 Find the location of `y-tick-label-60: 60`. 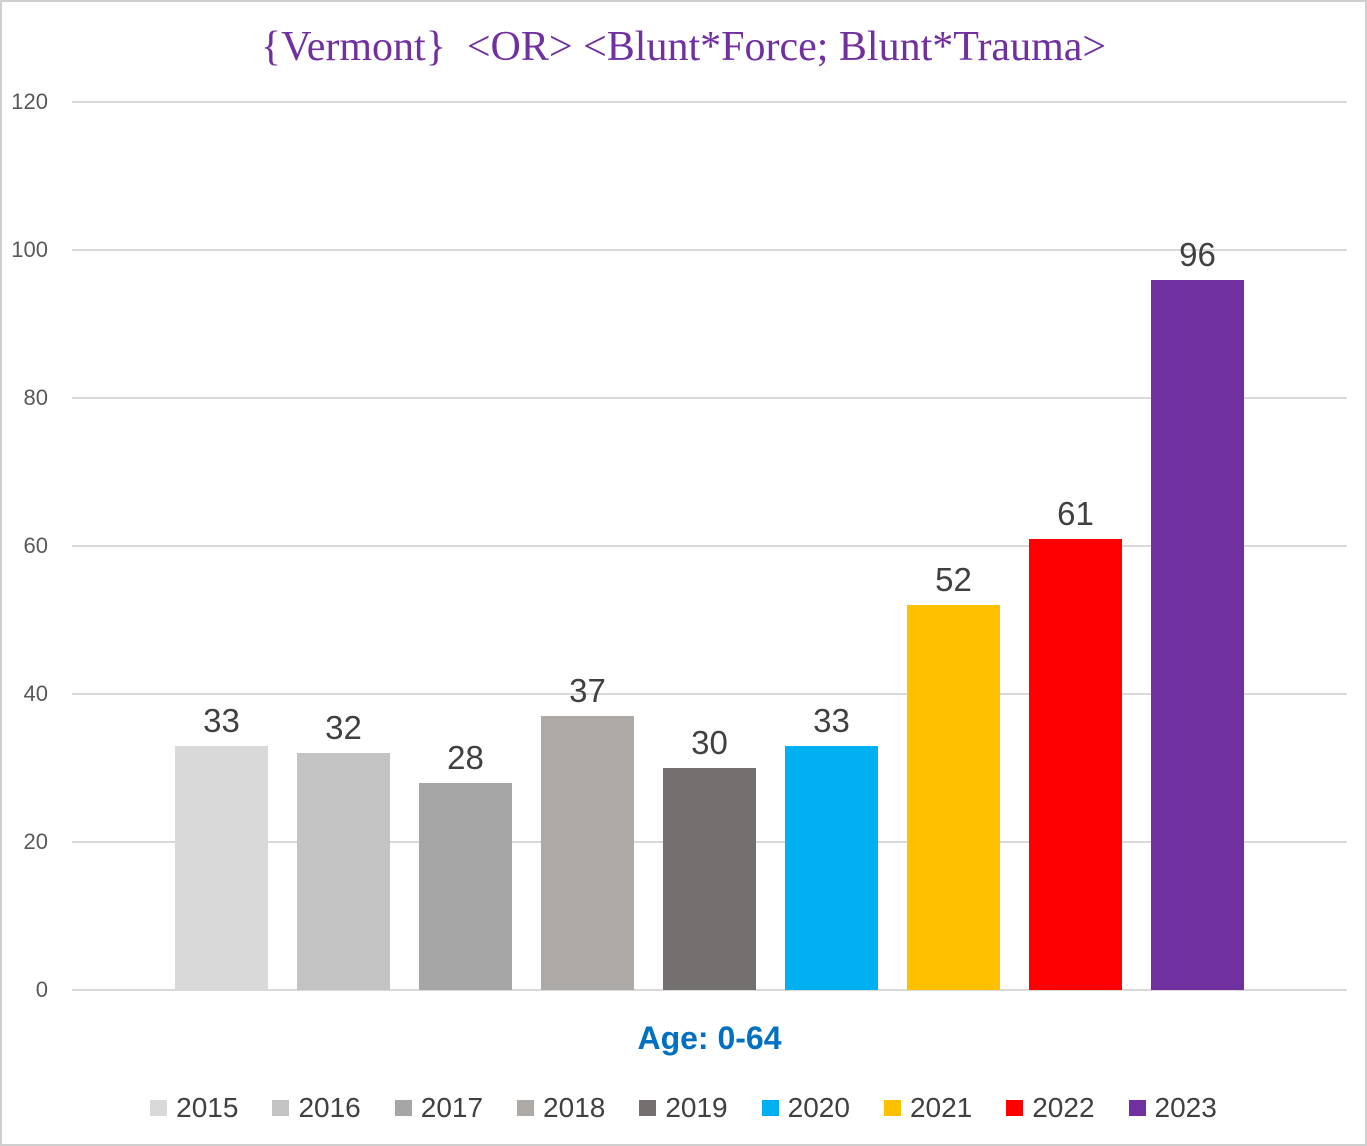

y-tick-label-60: 60 is located at coordinates (35, 545).